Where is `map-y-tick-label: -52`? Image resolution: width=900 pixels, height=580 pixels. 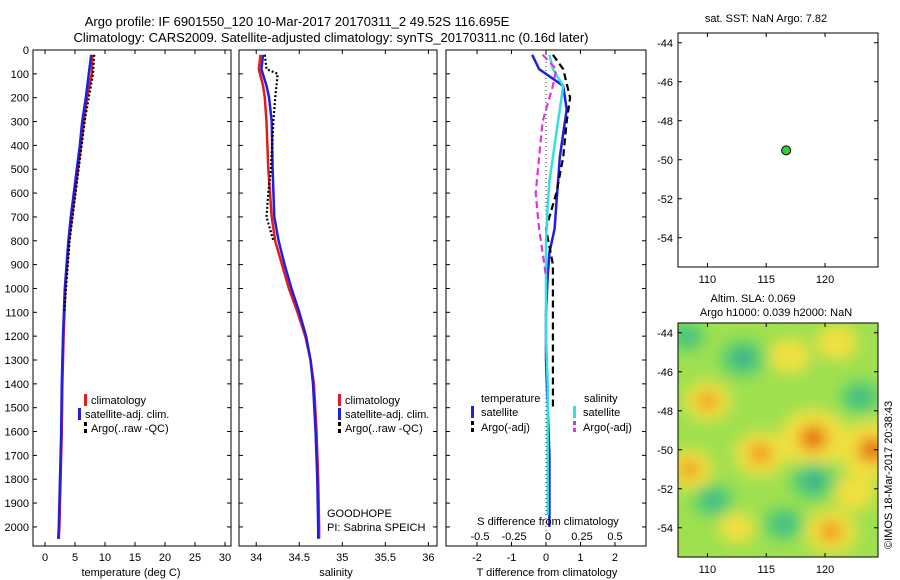 map-y-tick-label: -52 is located at coordinates (665, 490).